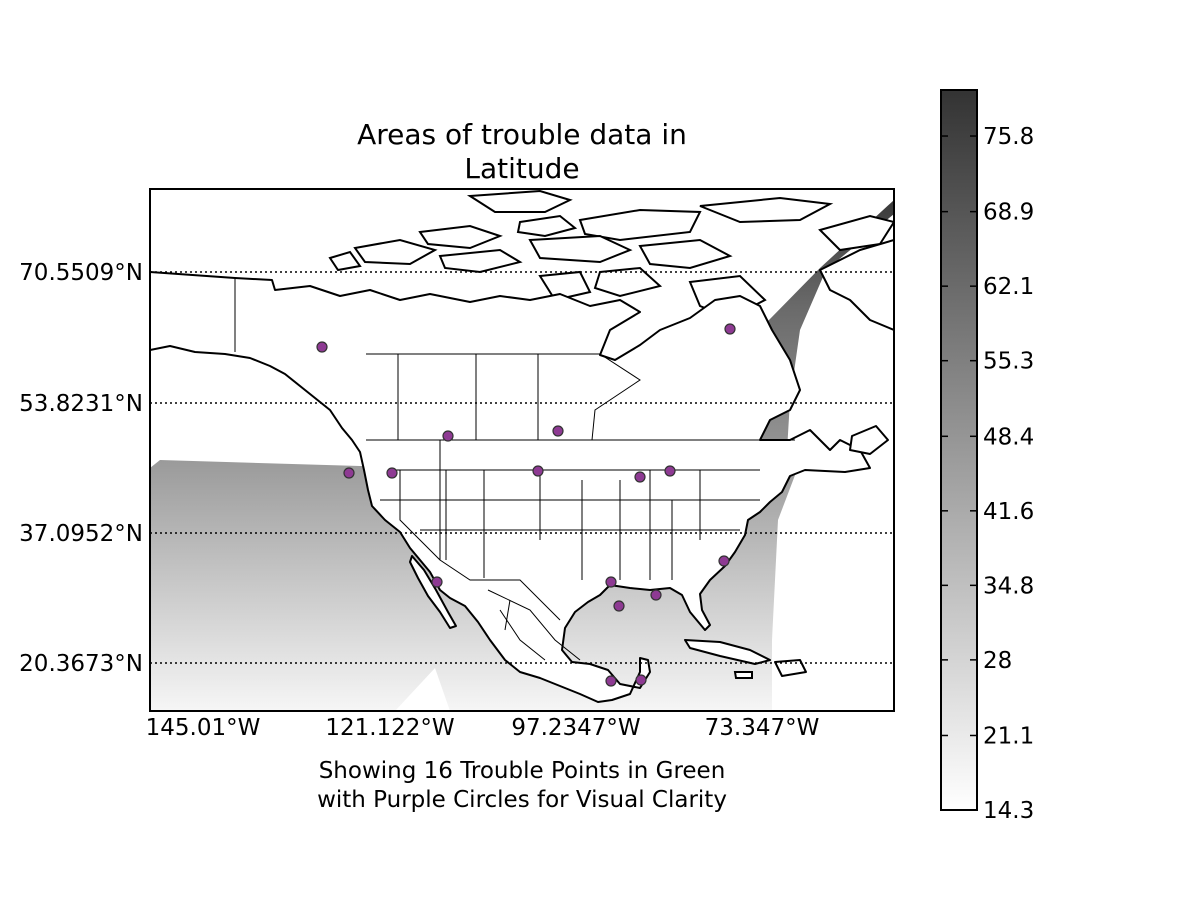 Image resolution: width=1200 pixels, height=900 pixels. What do you see at coordinates (81, 468) in the screenshot?
I see `latitude-labels: 70.5509°N 53.8231°N 37.0952°N 20.3673°N` at bounding box center [81, 468].